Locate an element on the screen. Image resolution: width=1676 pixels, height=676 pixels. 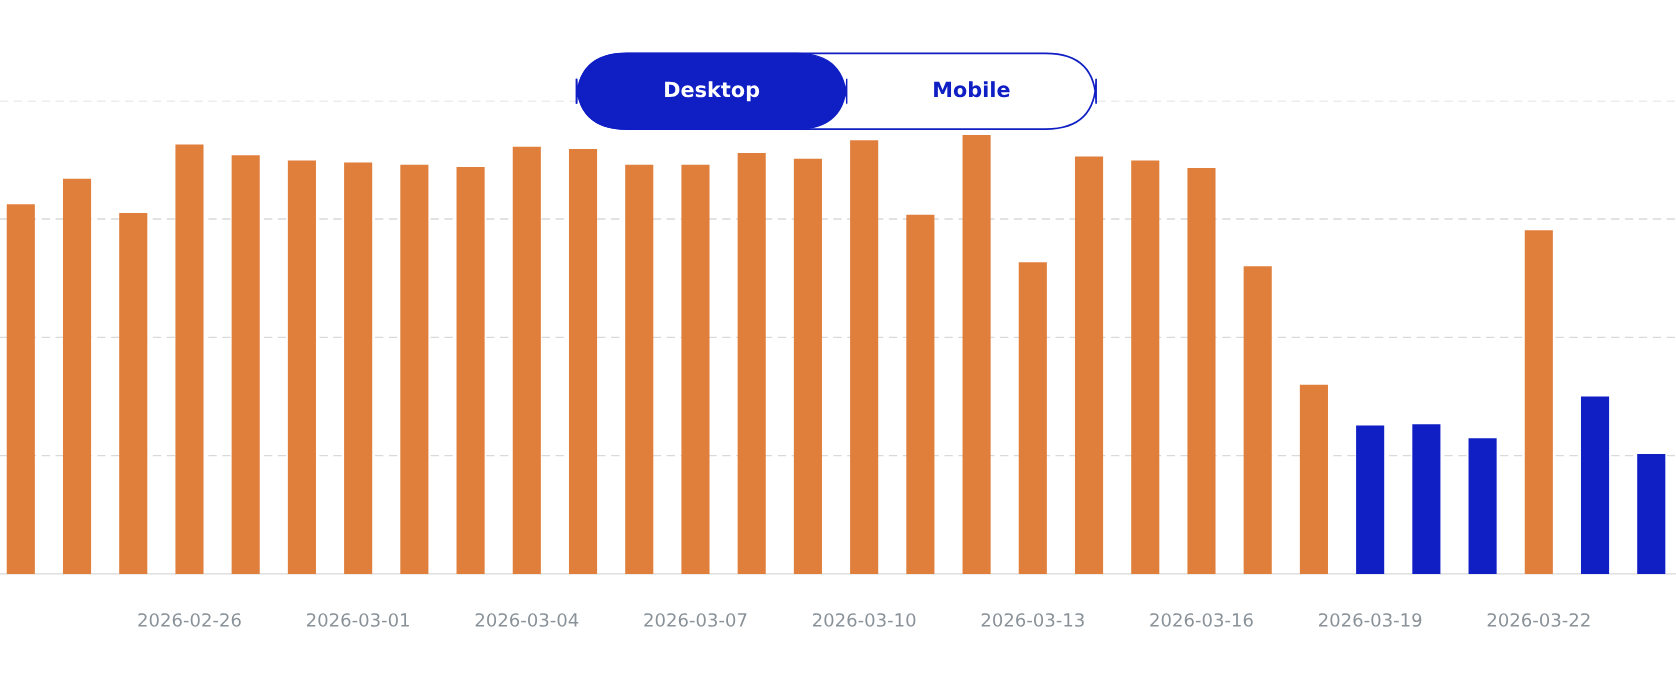
x-tick-label: 2026-03-19 is located at coordinates (1370, 620).